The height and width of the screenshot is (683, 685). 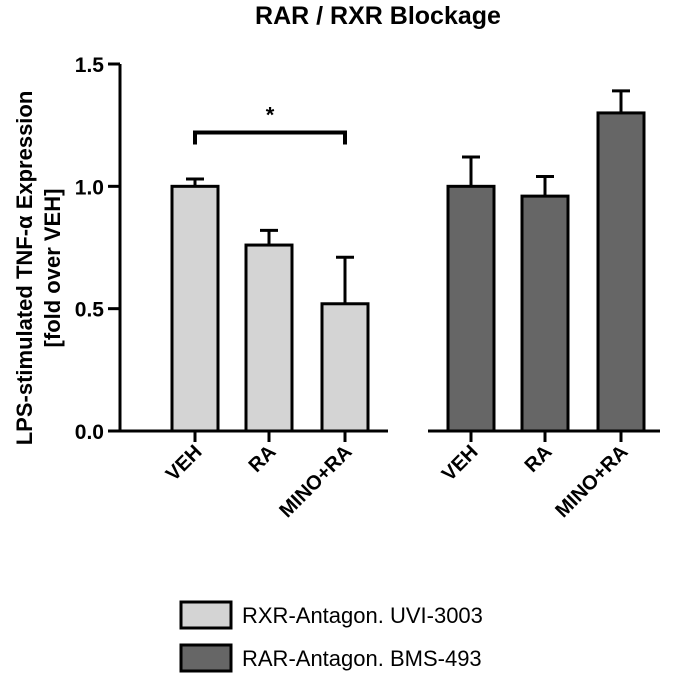 I want to click on significance-star: *, so click(x=270, y=115).